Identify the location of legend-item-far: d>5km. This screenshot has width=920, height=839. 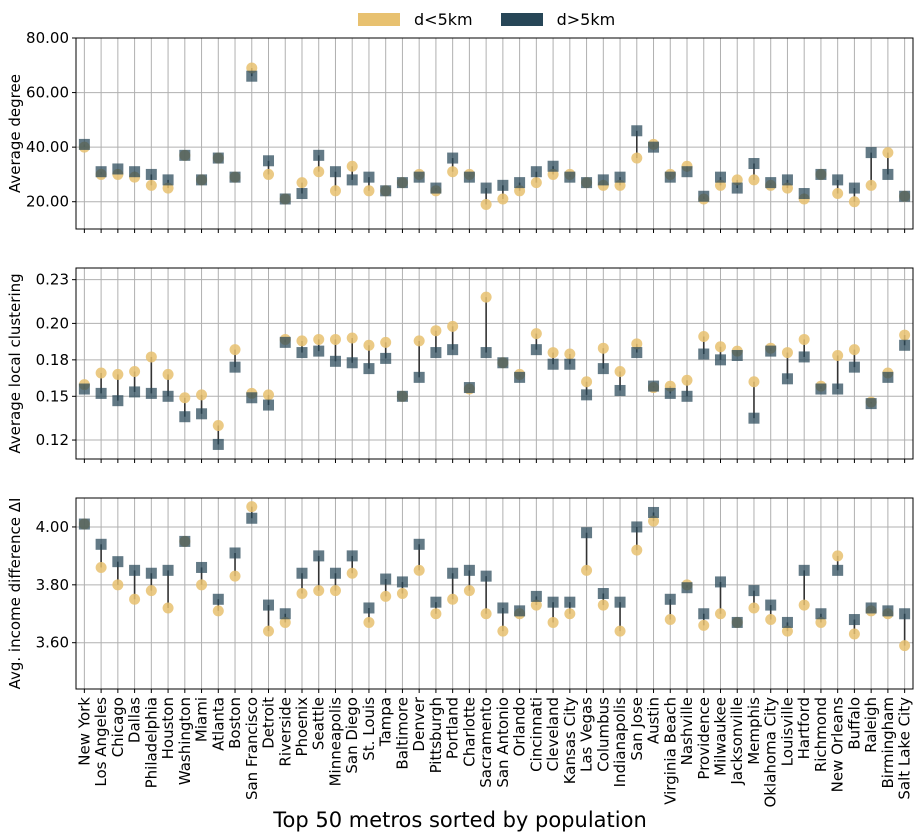
(557, 19).